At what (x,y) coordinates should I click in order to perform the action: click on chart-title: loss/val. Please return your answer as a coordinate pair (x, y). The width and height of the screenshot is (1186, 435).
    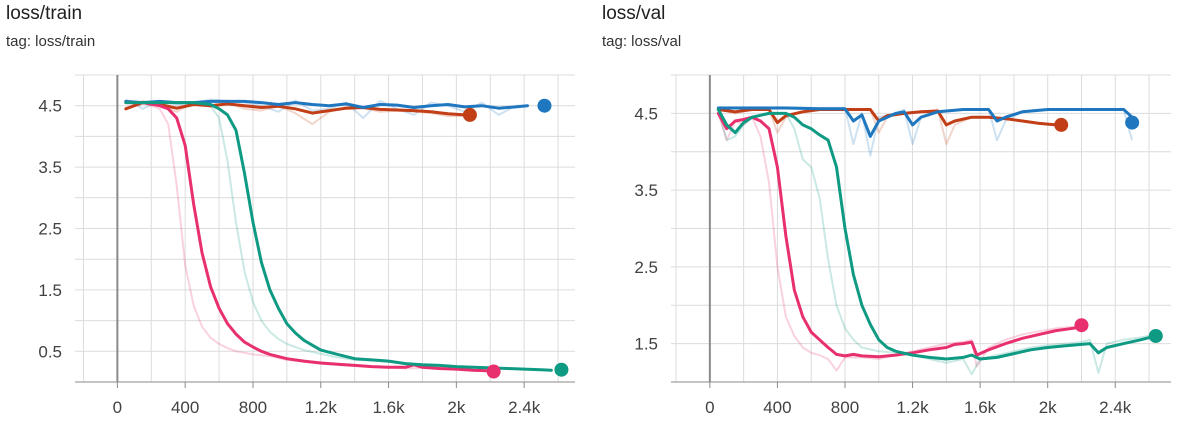
    Looking at the image, I should click on (634, 13).